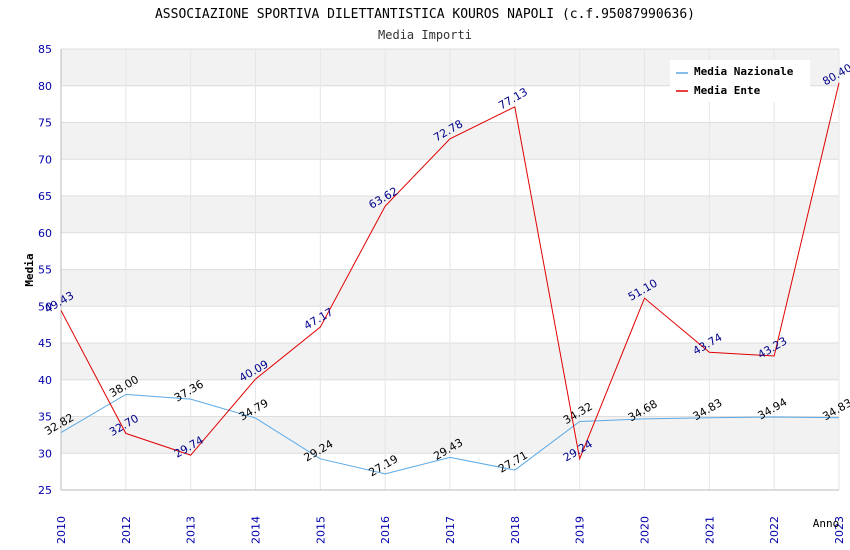 The width and height of the screenshot is (850, 550). I want to click on x-tick-label: 2013, so click(191, 530).